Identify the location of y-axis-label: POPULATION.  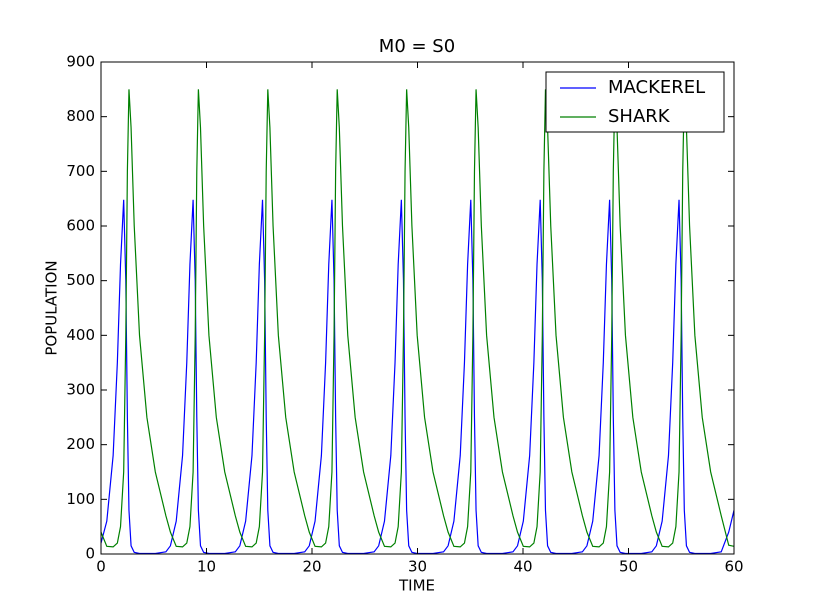
(52, 307).